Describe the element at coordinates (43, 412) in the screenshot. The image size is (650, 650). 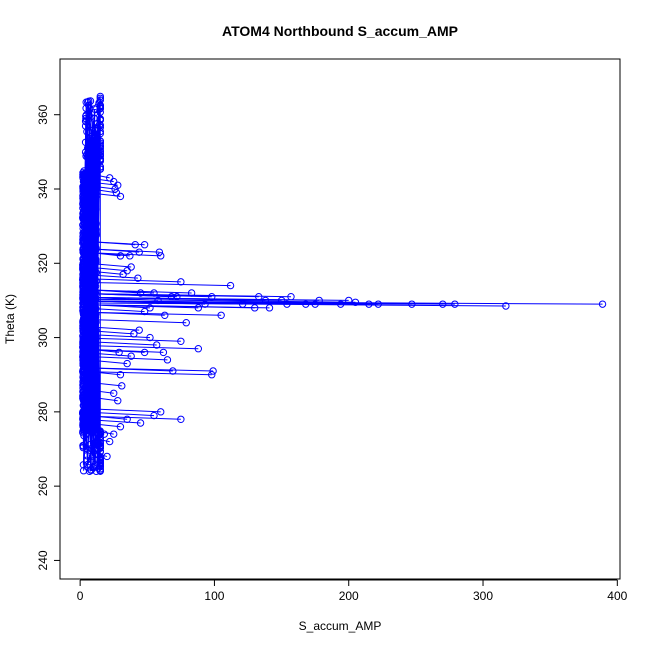
I see `y-tick-label: 280` at that location.